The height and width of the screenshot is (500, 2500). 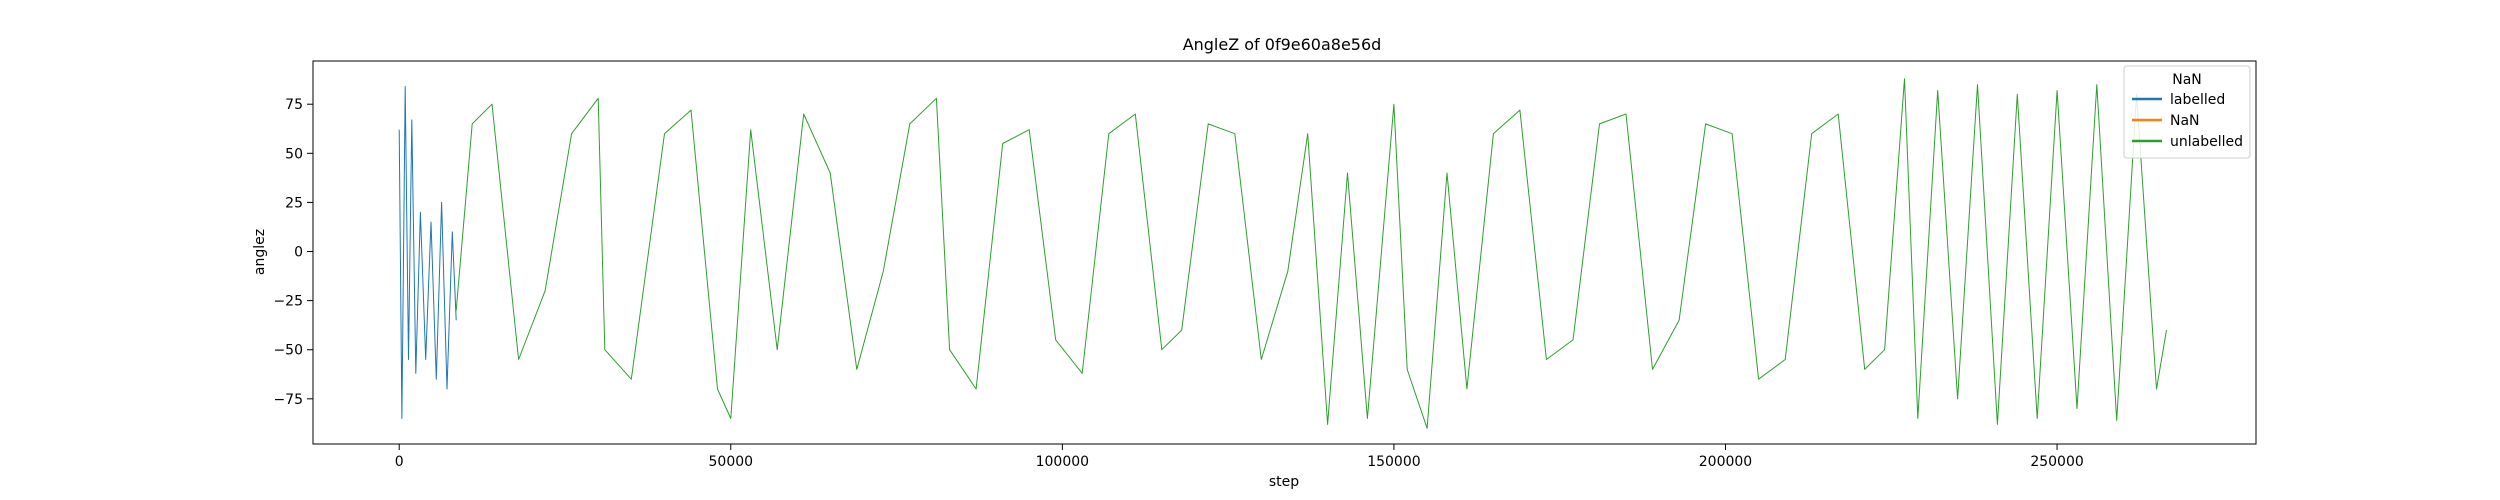 I want to click on x-tick-label: 100000, so click(x=1062, y=462).